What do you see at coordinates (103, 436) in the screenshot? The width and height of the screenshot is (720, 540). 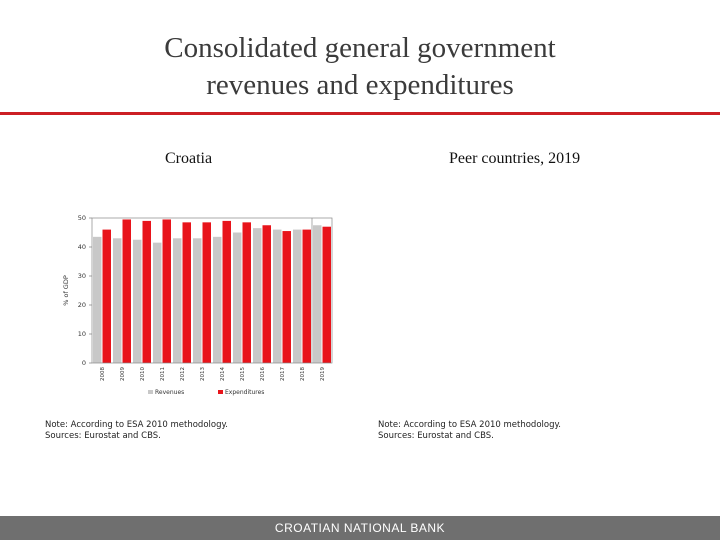 I see `left-note-sources: Sources: Eurostat and CBS.` at bounding box center [103, 436].